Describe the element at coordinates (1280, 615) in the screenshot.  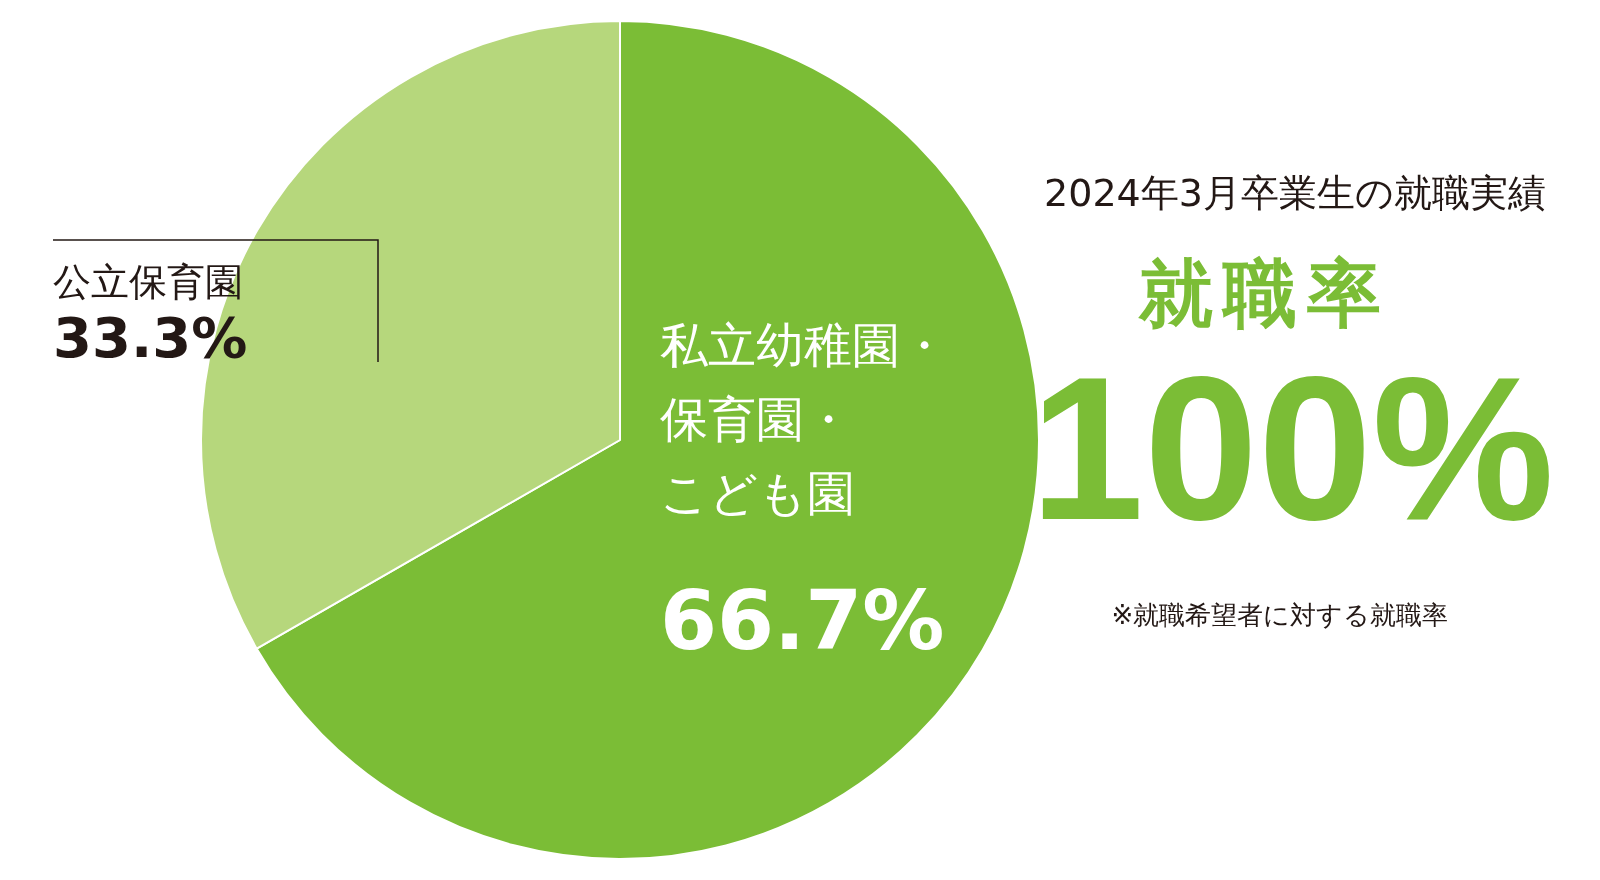
I see `text: ※就職希望者に対する就職率` at that location.